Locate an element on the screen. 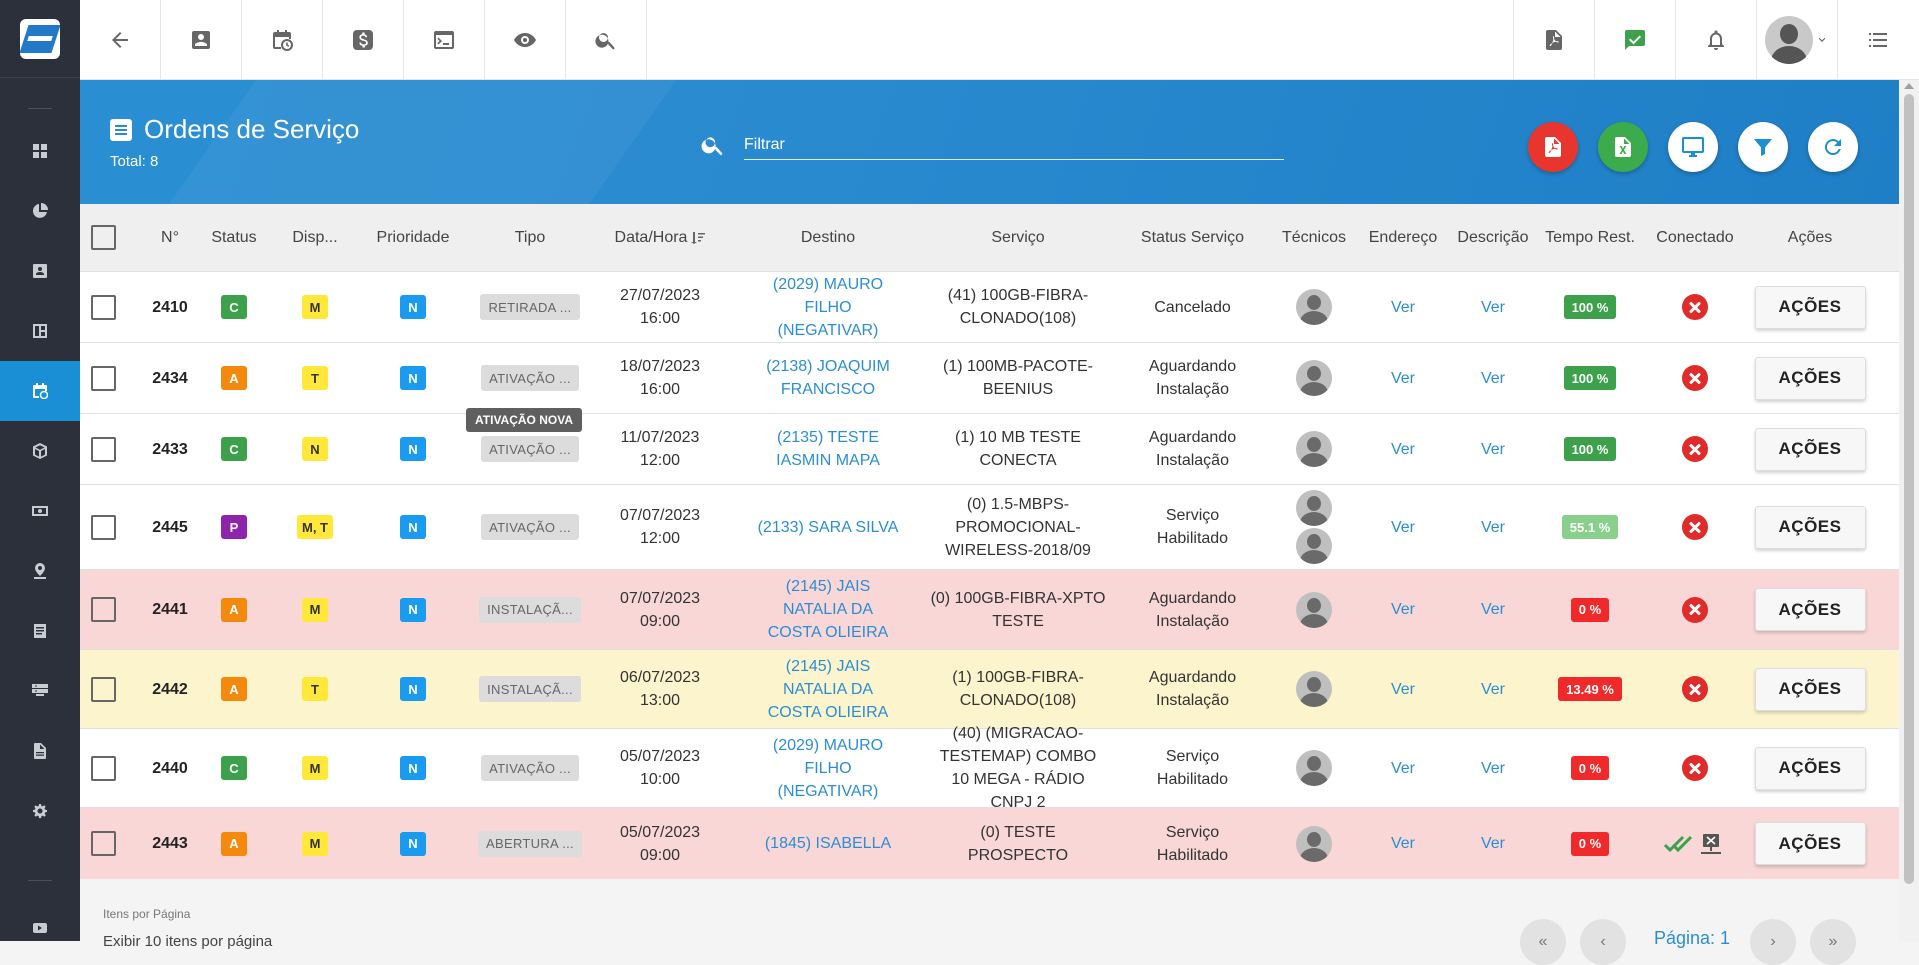 This screenshot has height=965, width=1919. column-header-tecnicos: Técnicos is located at coordinates (1314, 237).